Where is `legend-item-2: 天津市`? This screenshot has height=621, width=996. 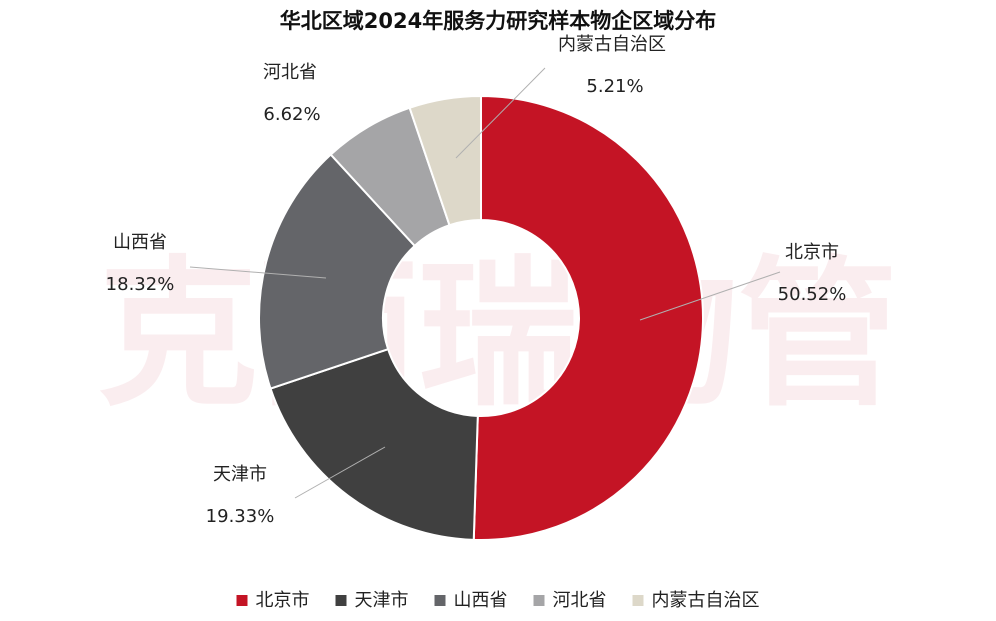 legend-item-2: 天津市 is located at coordinates (372, 600).